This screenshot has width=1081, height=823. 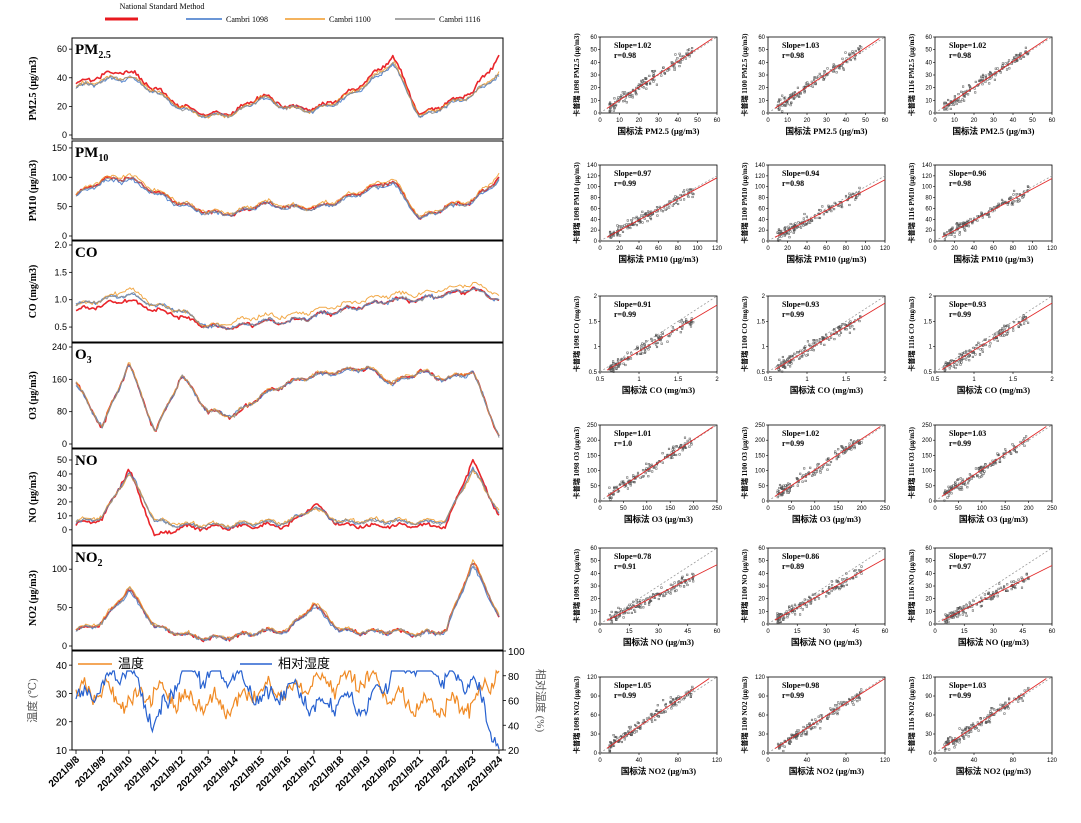 What do you see at coordinates (807, 380) in the screenshot?
I see `x-tick-label: 1` at bounding box center [807, 380].